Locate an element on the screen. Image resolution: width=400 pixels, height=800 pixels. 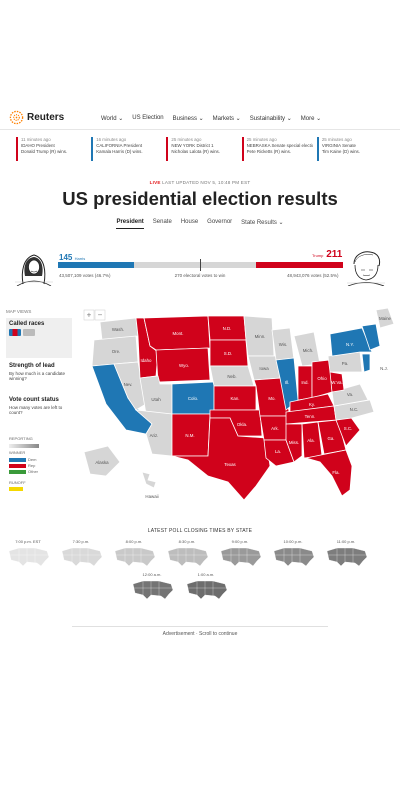
label-ga: Ga. is located at coordinates (330, 438).